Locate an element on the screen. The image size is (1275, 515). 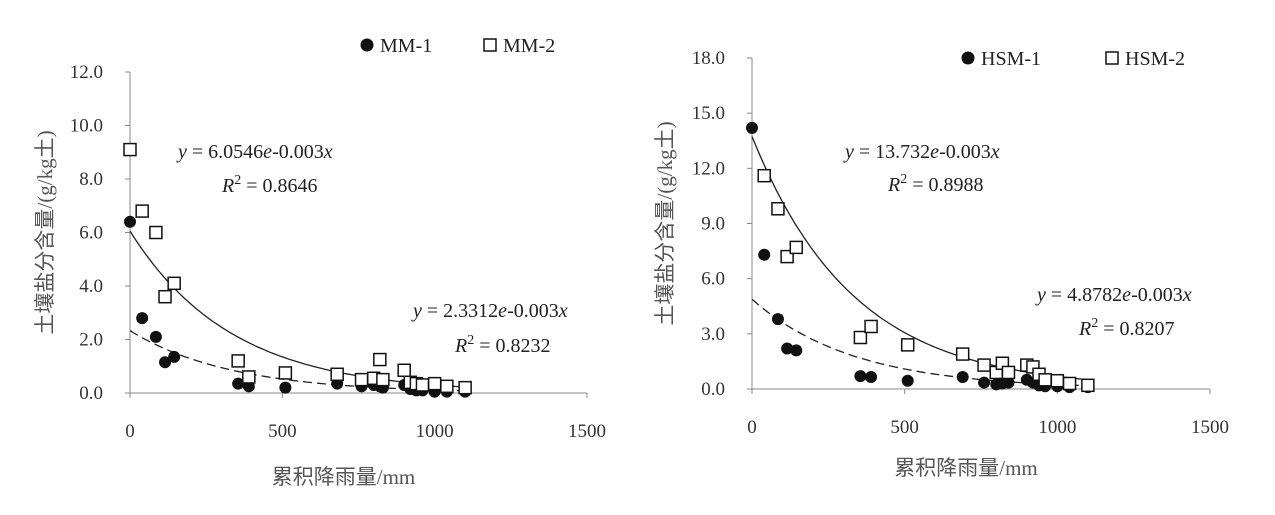
equation-label: y = 4.8782e-0.003x is located at coordinates (1113, 295).